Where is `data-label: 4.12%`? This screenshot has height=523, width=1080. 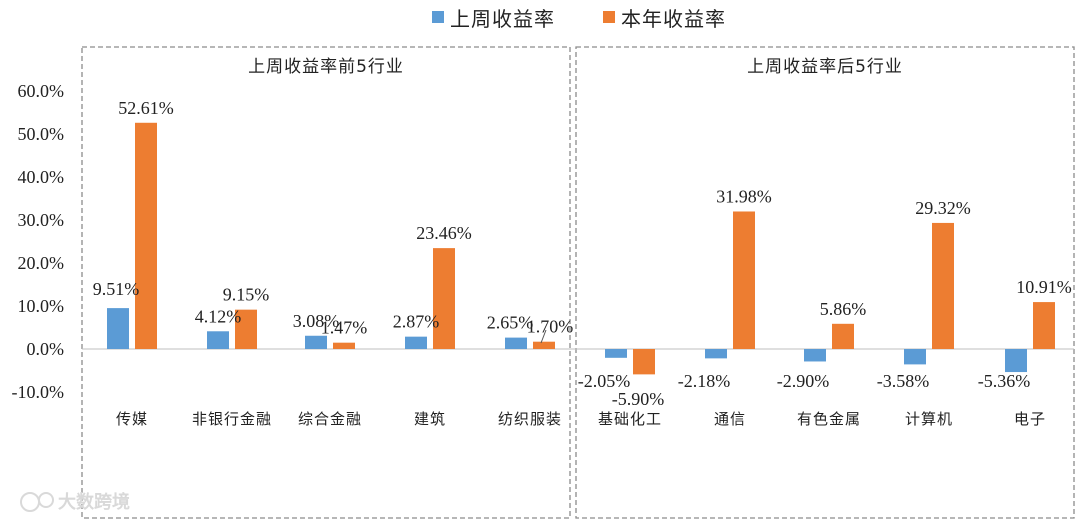 data-label: 4.12% is located at coordinates (218, 316).